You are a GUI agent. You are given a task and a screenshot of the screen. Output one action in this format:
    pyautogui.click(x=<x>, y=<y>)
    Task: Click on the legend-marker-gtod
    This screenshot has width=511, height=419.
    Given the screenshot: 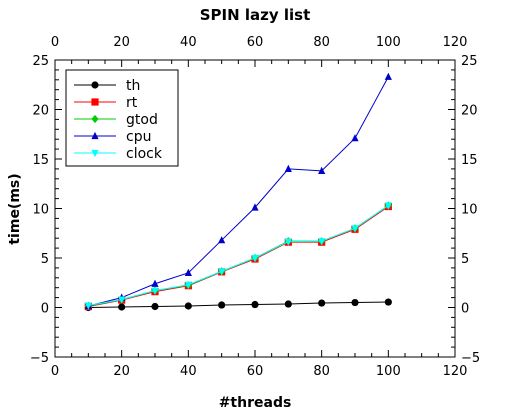 What is the action you would take?
    pyautogui.click(x=95, y=119)
    